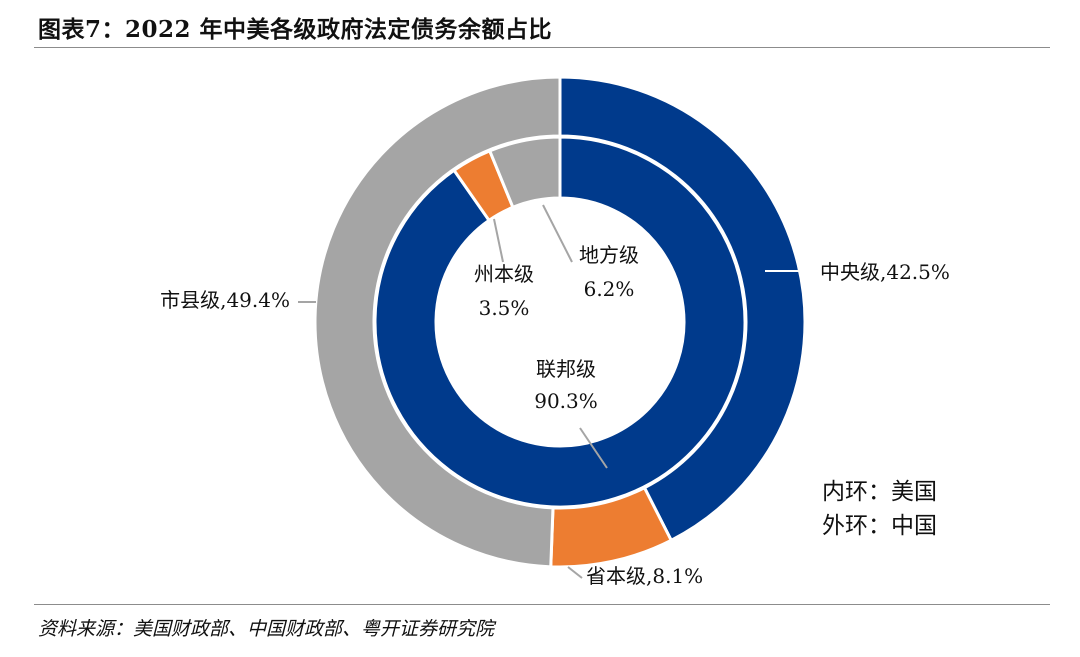 The image size is (1080, 657). I want to click on chart-title: 图表7：2022 年中美各级政府法定债务余额占比, so click(295, 29).